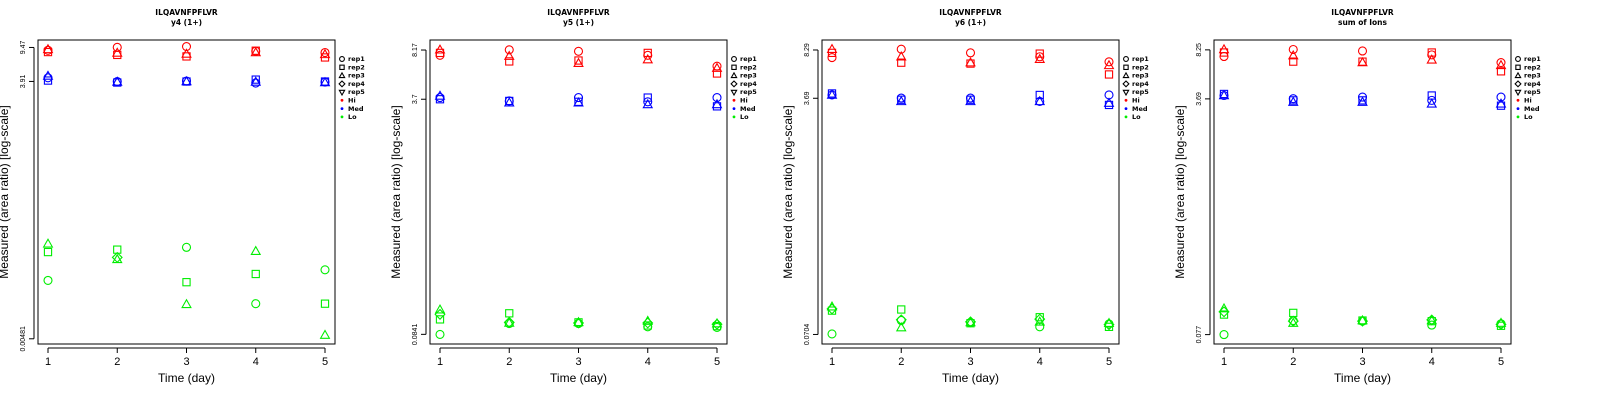 The height and width of the screenshot is (400, 1600). Describe the element at coordinates (342, 59) in the screenshot. I see `panel-1-legend-marker-rep1` at that location.